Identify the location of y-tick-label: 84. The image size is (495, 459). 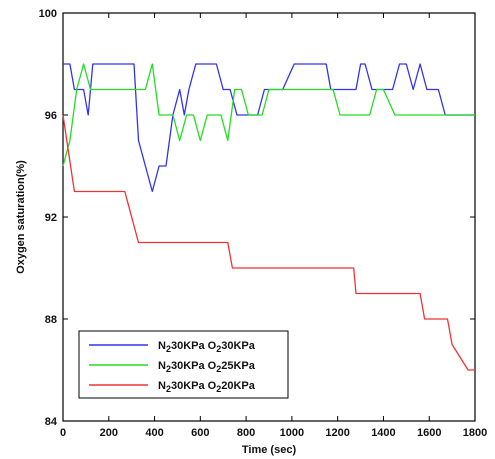
(51, 422).